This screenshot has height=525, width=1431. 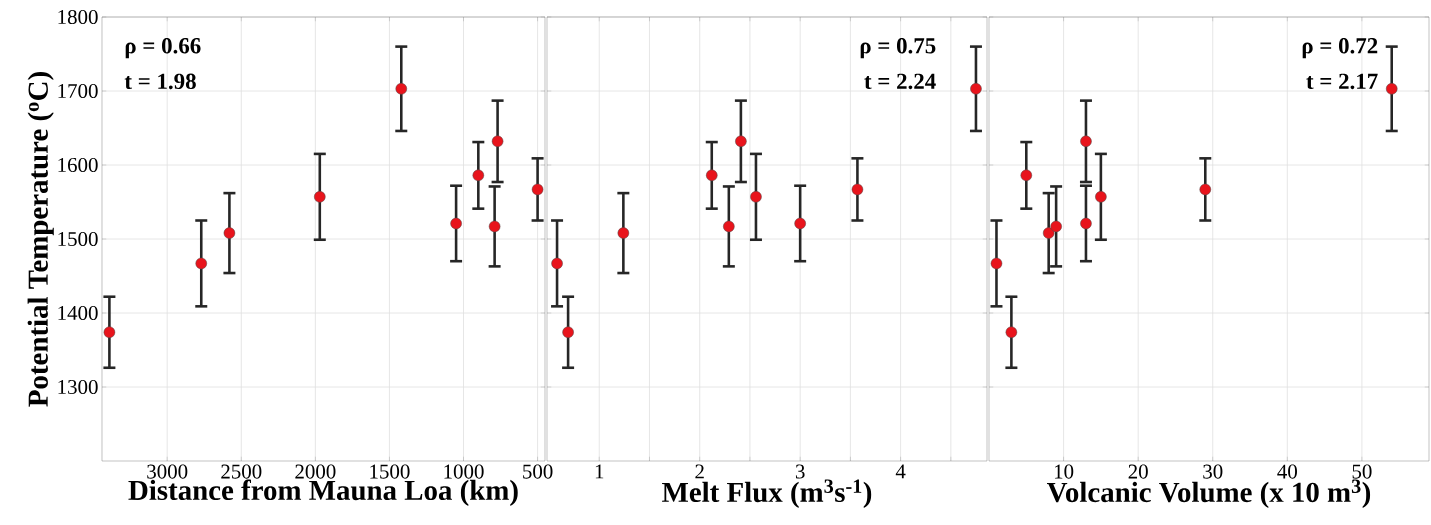 What do you see at coordinates (78, 387) in the screenshot?
I see `y-tick-label: 1300` at bounding box center [78, 387].